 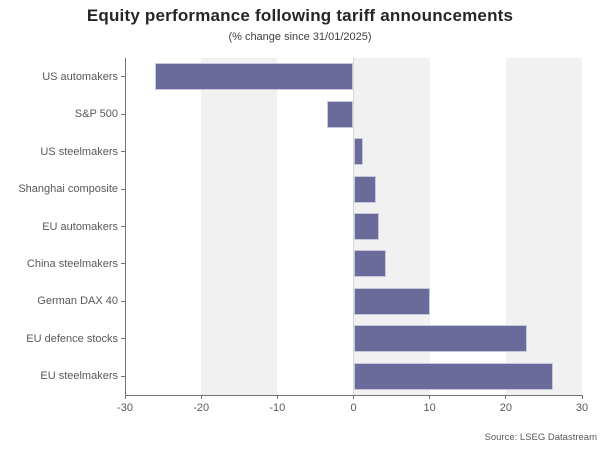 What do you see at coordinates (582, 408) in the screenshot?
I see `x-tick-label: 30` at bounding box center [582, 408].